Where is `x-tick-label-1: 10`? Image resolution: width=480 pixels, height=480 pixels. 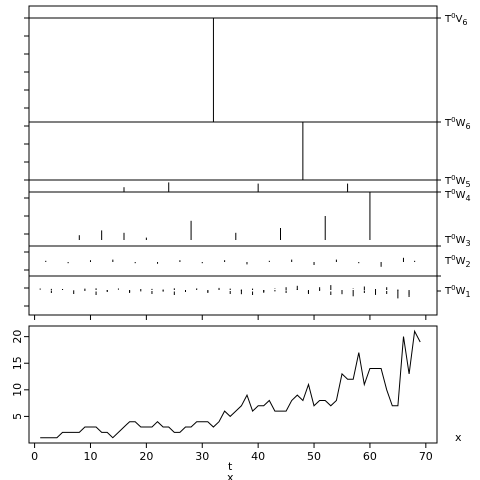
x-tick-label-1: 10 is located at coordinates (90, 456).